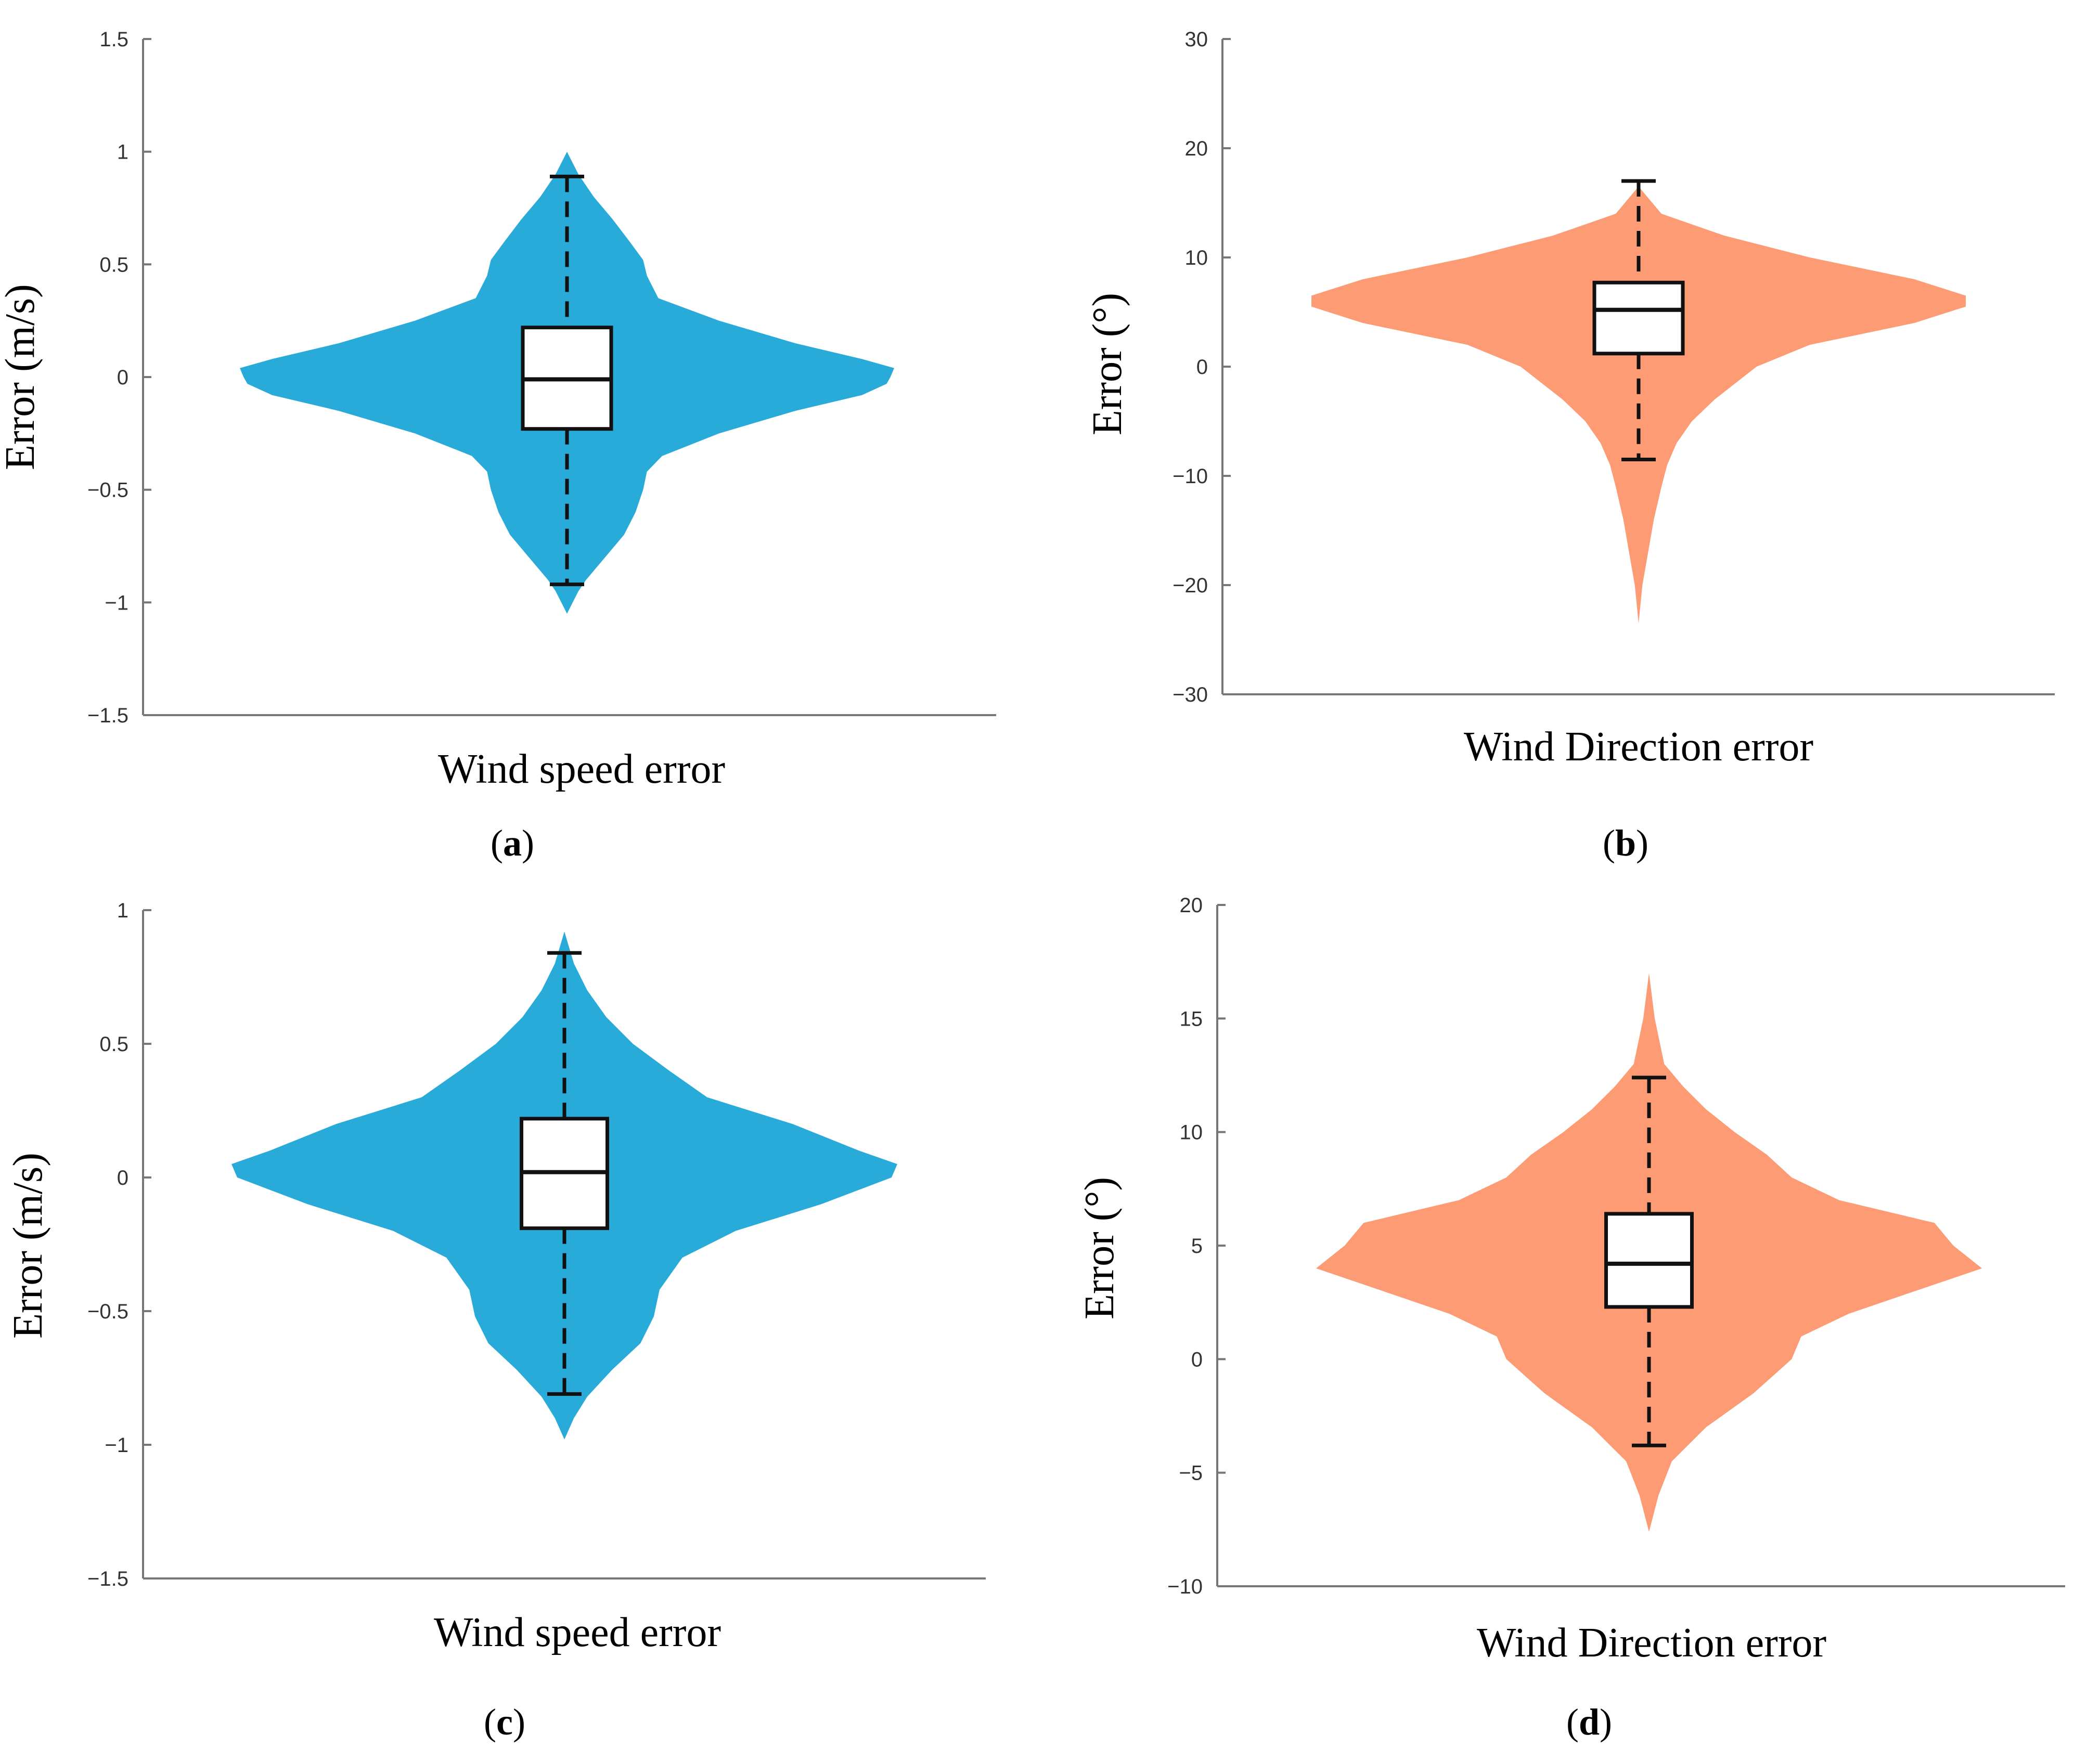 The image size is (2100, 1748). Describe the element at coordinates (113, 39) in the screenshot. I see `y-tick-label: 1.5` at that location.